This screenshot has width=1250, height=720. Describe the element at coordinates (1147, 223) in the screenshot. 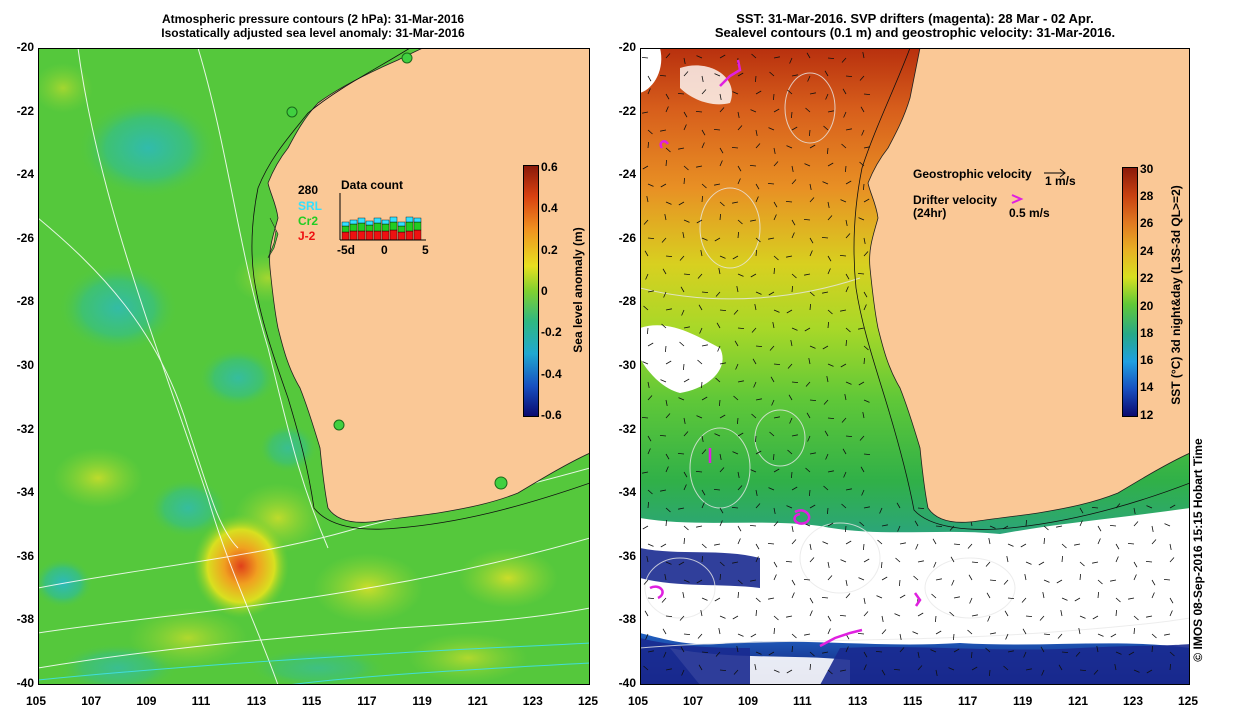

I see `sst-tick: 26` at that location.